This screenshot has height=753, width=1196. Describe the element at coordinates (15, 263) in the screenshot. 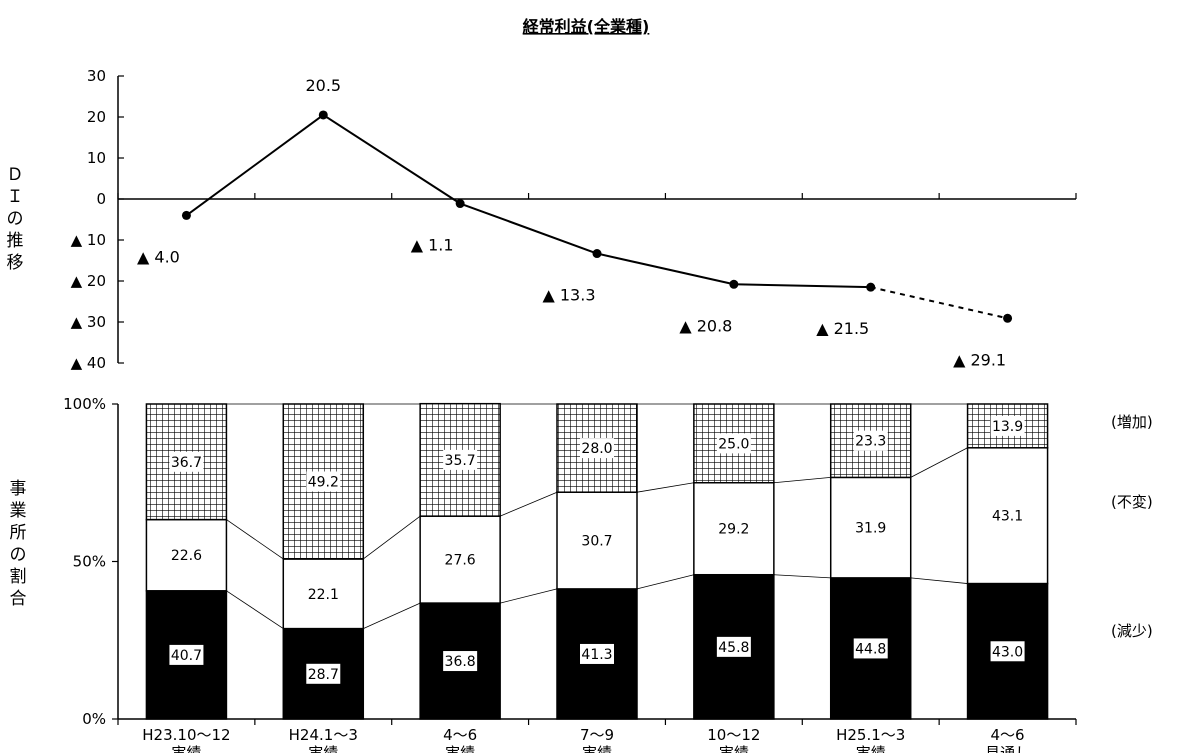

I see `line-y-axis-label-char: 移` at that location.